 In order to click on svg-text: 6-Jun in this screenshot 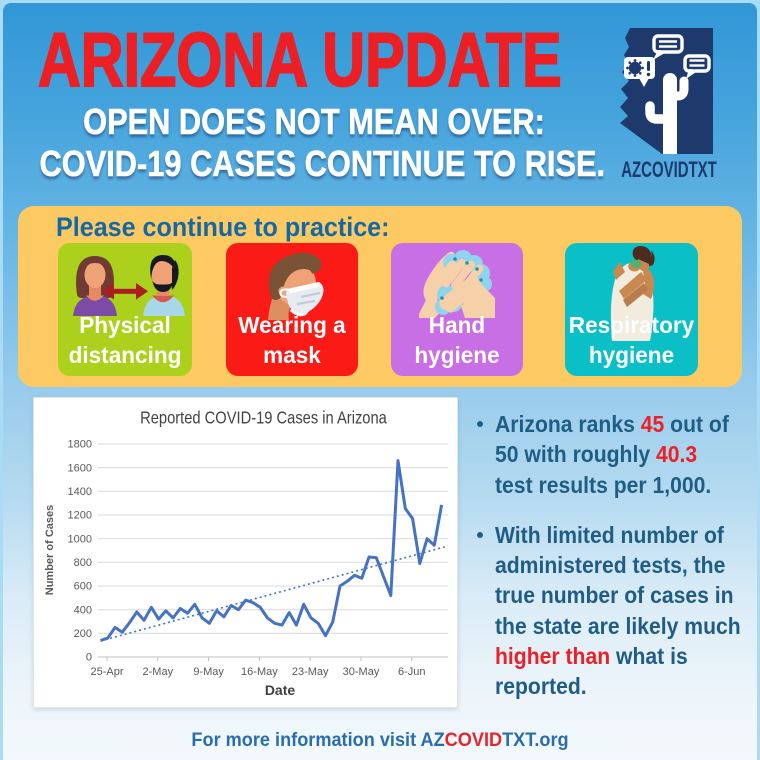, I will do `click(412, 672)`.